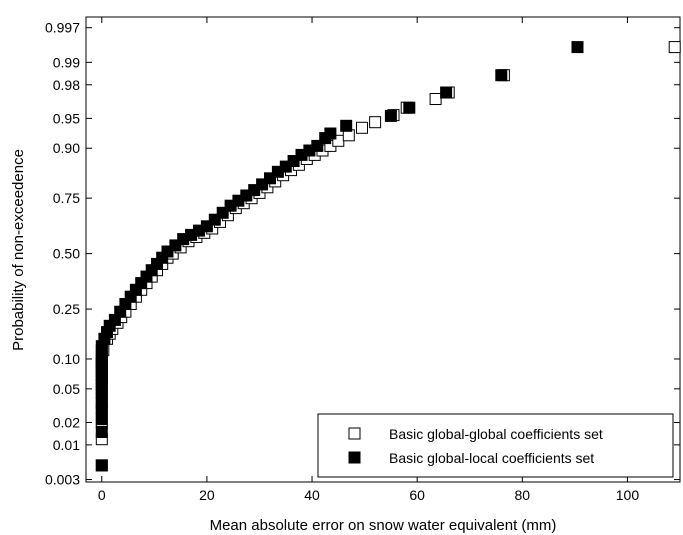 The height and width of the screenshot is (535, 683). I want to click on x-tick-label: 40, so click(312, 495).